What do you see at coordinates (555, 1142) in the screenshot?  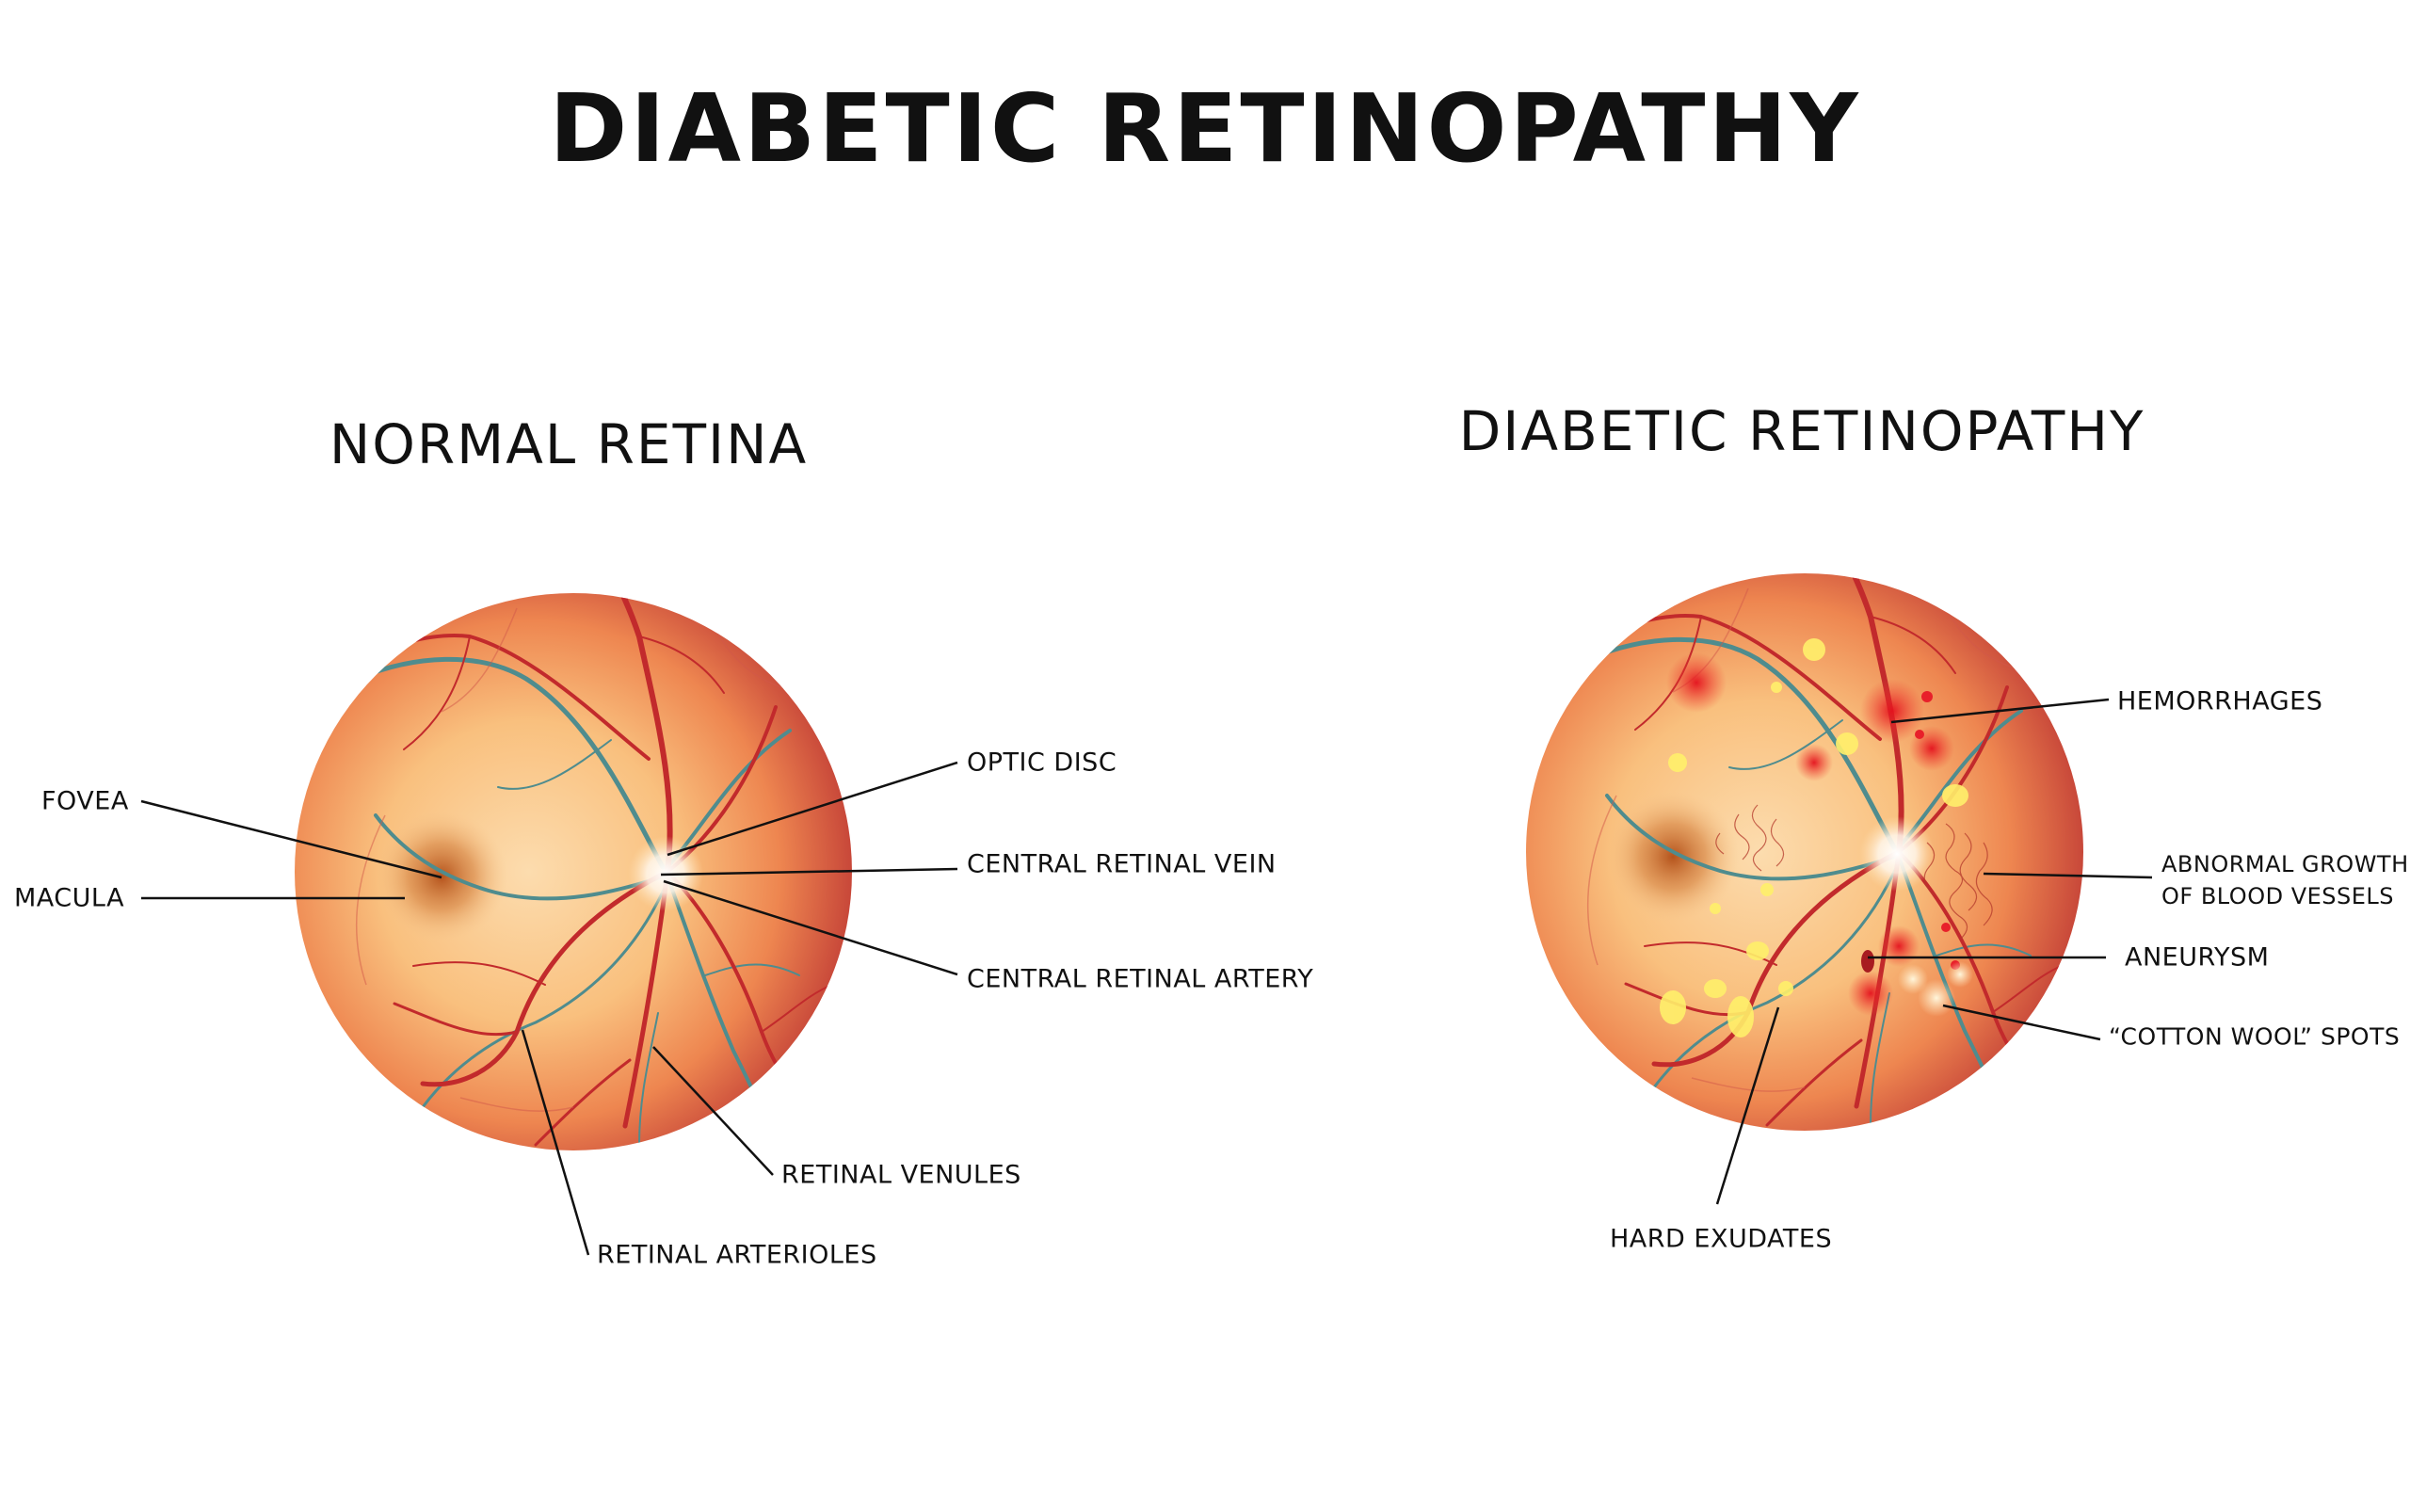 I see `arterioles-leader` at bounding box center [555, 1142].